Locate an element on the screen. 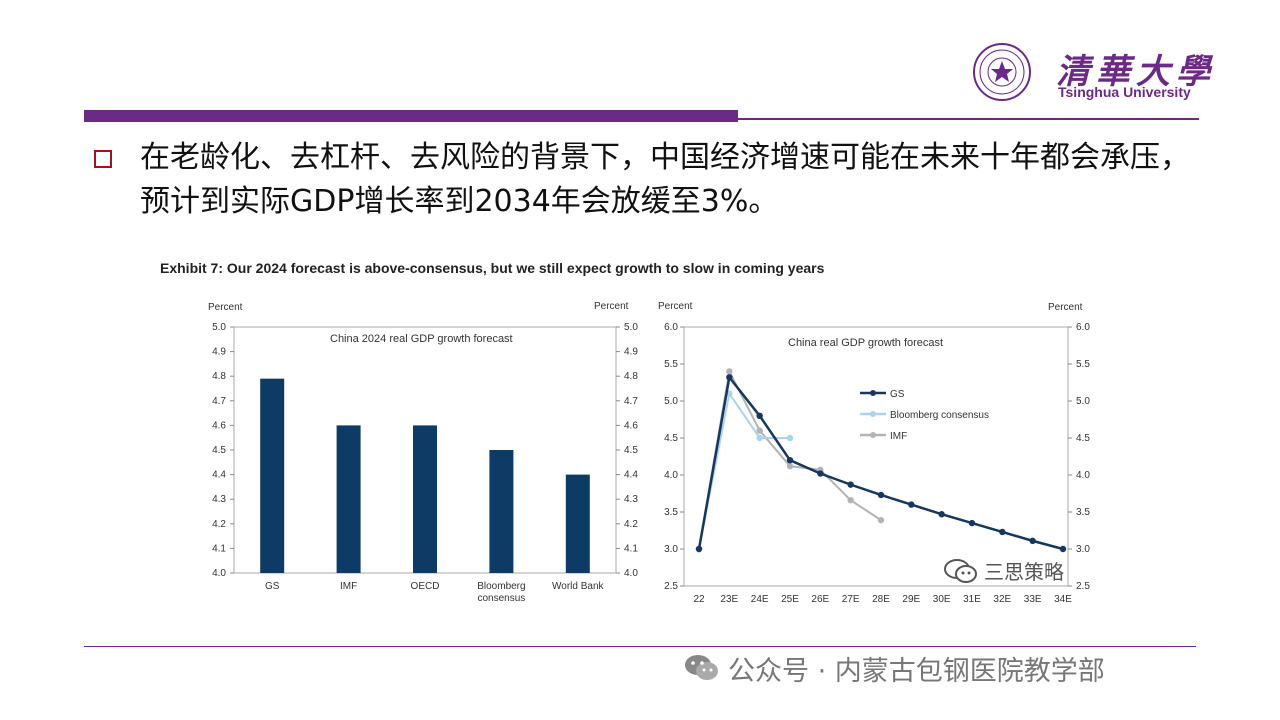  y-tick-label-right: 4.4 is located at coordinates (631, 475).